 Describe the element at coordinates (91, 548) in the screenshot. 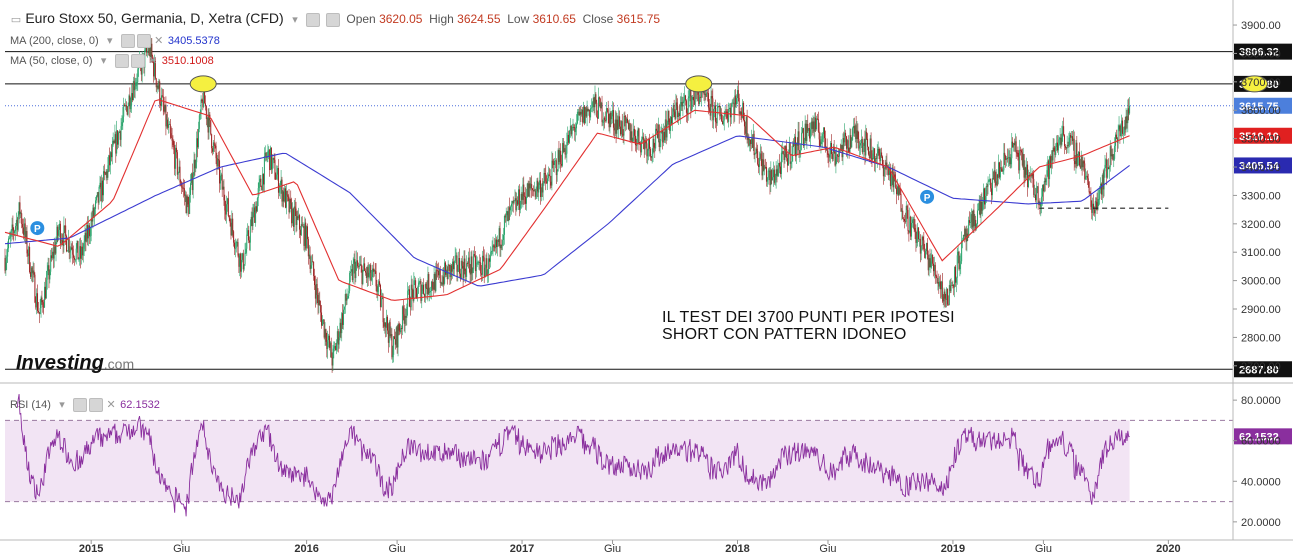

I see `time-tick-label: 2015` at that location.